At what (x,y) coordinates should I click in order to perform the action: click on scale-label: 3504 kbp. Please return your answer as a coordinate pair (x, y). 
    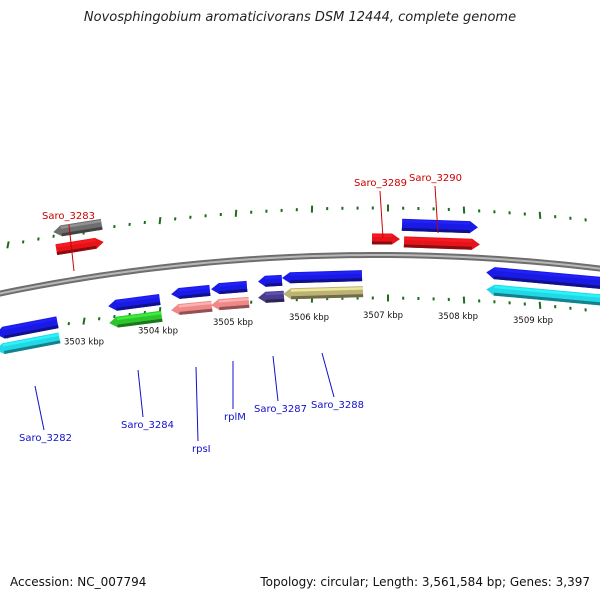
    Looking at the image, I should click on (158, 331).